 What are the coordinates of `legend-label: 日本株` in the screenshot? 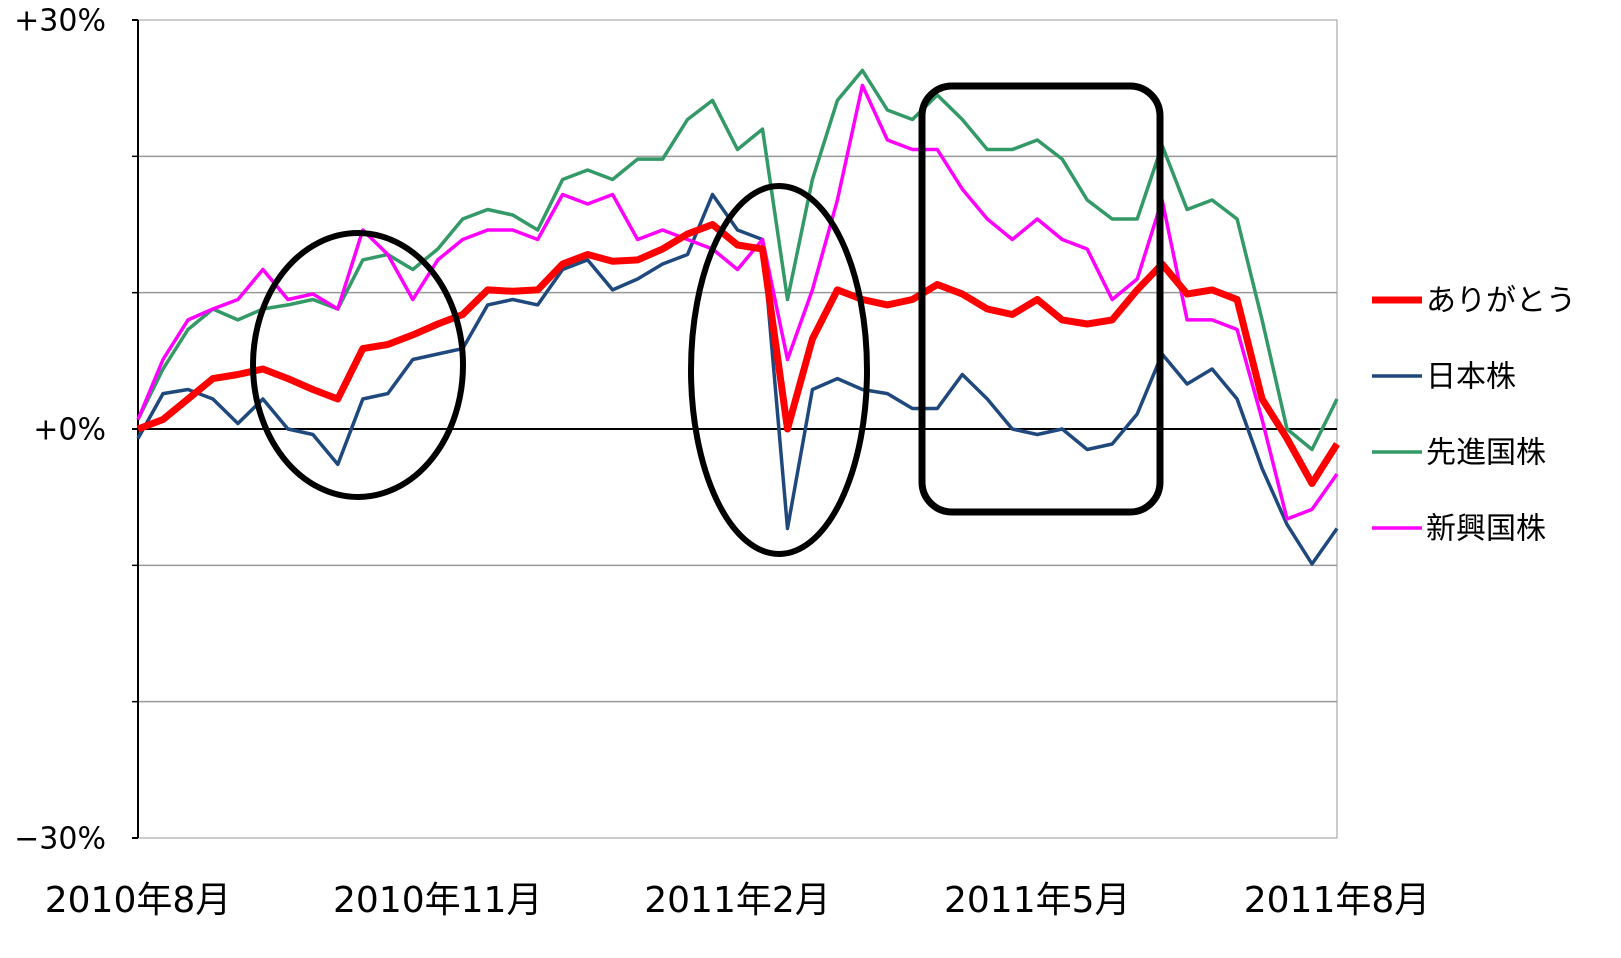 It's located at (1471, 377).